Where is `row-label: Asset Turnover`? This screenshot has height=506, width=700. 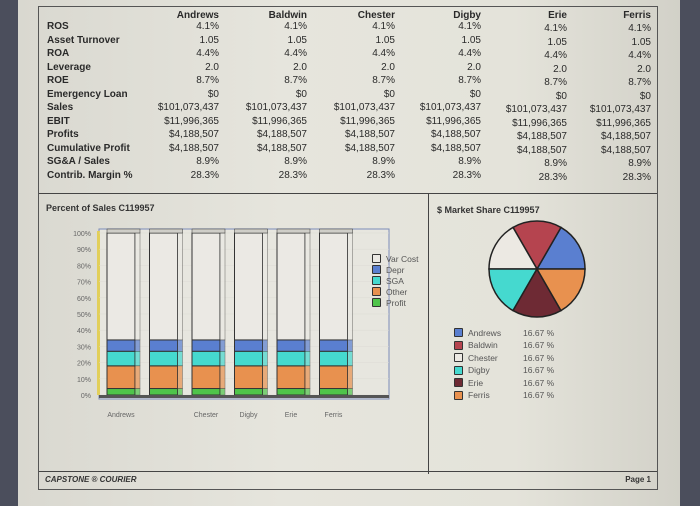
row-label: Asset Turnover is located at coordinates (83, 40).